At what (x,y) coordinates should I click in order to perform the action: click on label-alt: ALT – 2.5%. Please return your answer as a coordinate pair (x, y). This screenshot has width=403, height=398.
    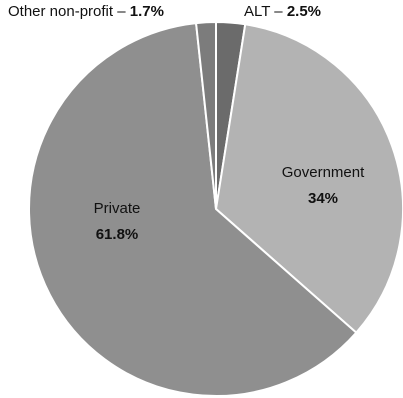
    Looking at the image, I should click on (282, 11).